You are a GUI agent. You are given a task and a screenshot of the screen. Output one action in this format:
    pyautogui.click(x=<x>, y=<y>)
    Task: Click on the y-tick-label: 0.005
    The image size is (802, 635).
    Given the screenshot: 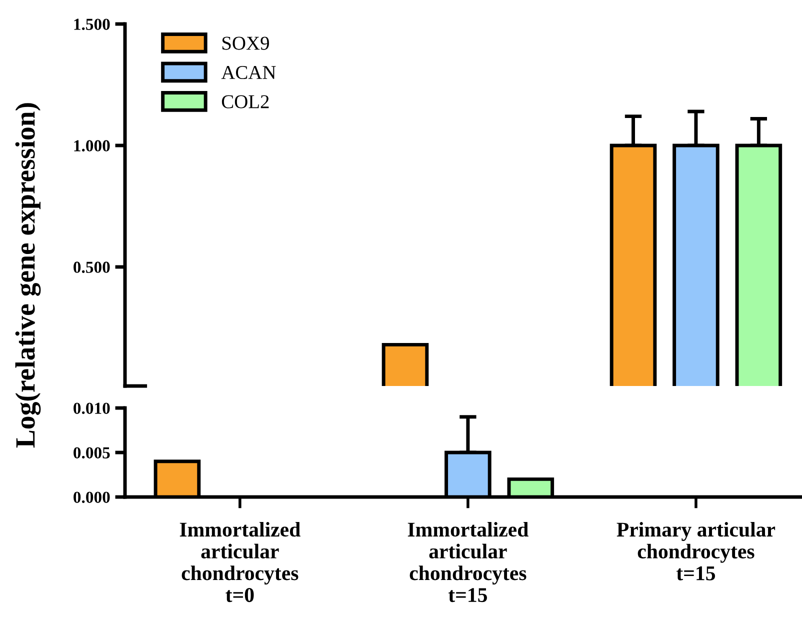 What is the action you would take?
    pyautogui.click(x=92, y=453)
    